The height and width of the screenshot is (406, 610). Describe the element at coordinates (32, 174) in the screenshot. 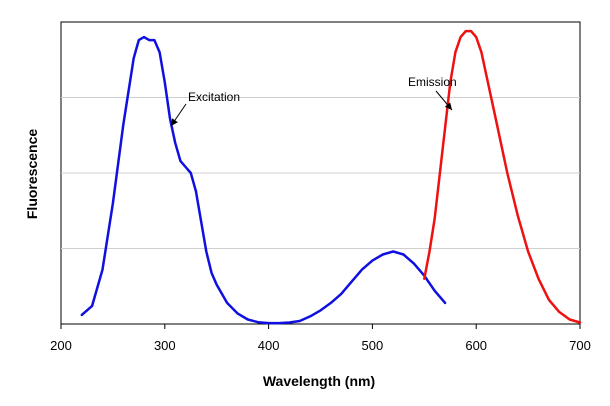

I see `y-axis-title: Fluorescence` at that location.